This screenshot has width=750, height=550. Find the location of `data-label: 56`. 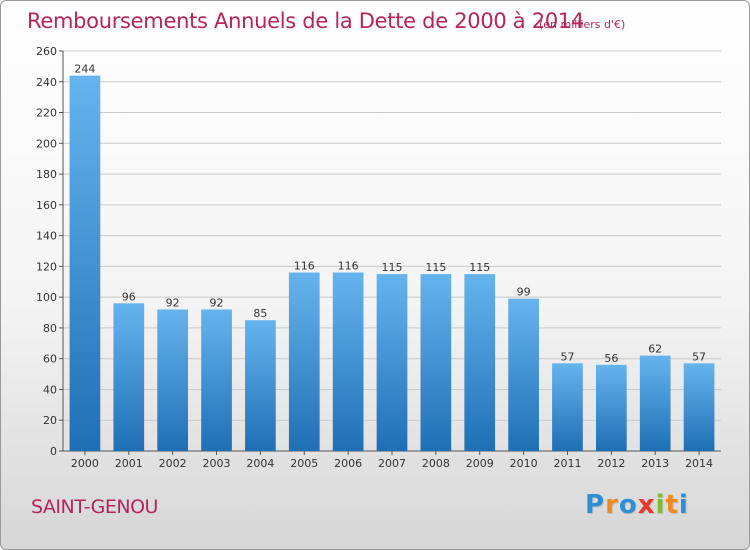

data-label: 56 is located at coordinates (611, 358).